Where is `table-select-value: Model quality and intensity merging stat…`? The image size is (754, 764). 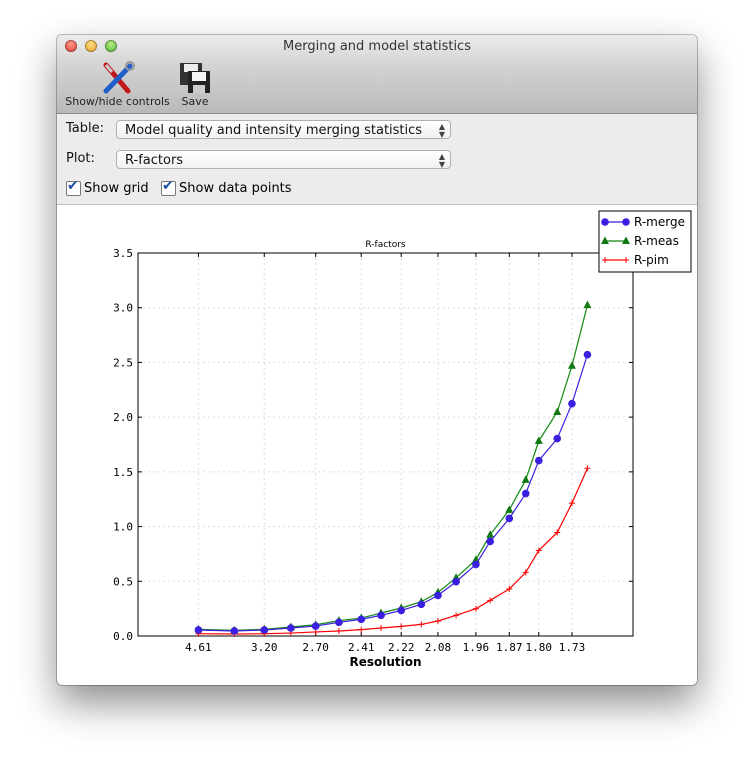 table-select-value: Model quality and intensity merging stat… is located at coordinates (274, 130).